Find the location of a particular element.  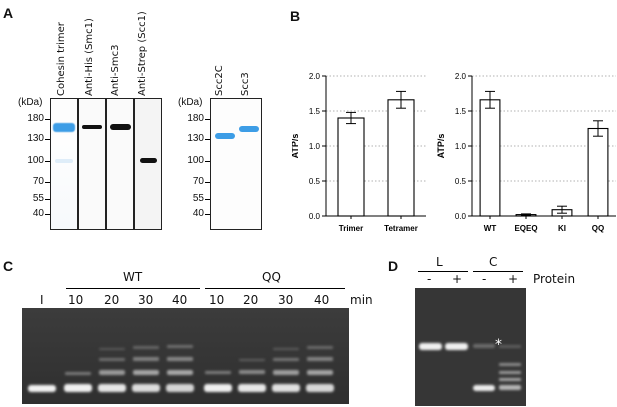

blot-lane-anti-his is located at coordinates (92, 164).